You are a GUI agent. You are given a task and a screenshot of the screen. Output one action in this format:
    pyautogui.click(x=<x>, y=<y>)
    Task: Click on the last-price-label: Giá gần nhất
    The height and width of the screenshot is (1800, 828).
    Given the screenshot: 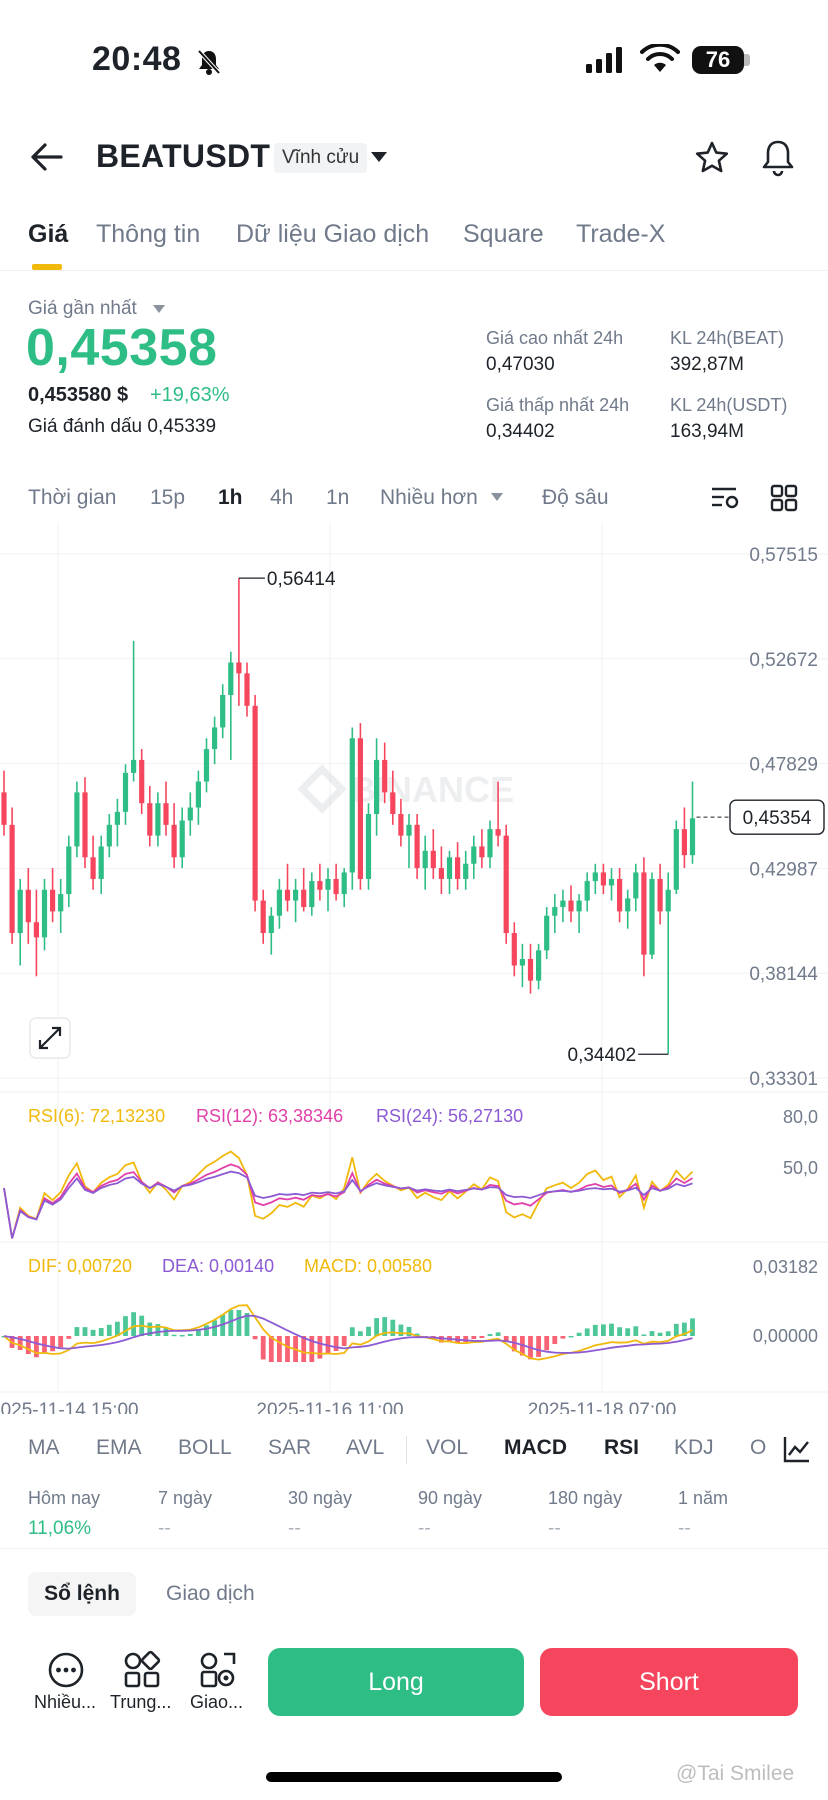 What is the action you would take?
    pyautogui.click(x=82, y=308)
    